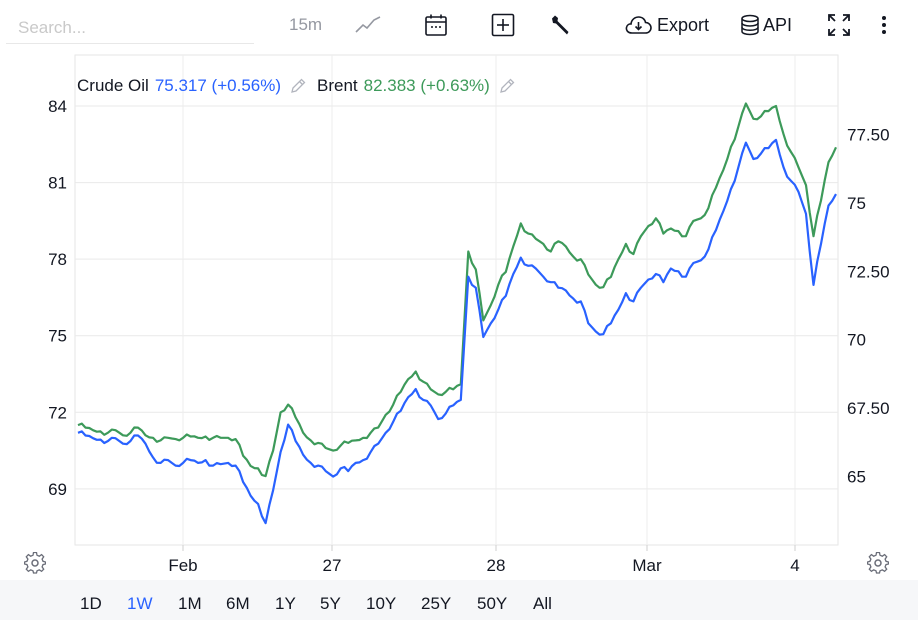 The image size is (918, 620). I want to click on fullscreen-icon, so click(839, 25).